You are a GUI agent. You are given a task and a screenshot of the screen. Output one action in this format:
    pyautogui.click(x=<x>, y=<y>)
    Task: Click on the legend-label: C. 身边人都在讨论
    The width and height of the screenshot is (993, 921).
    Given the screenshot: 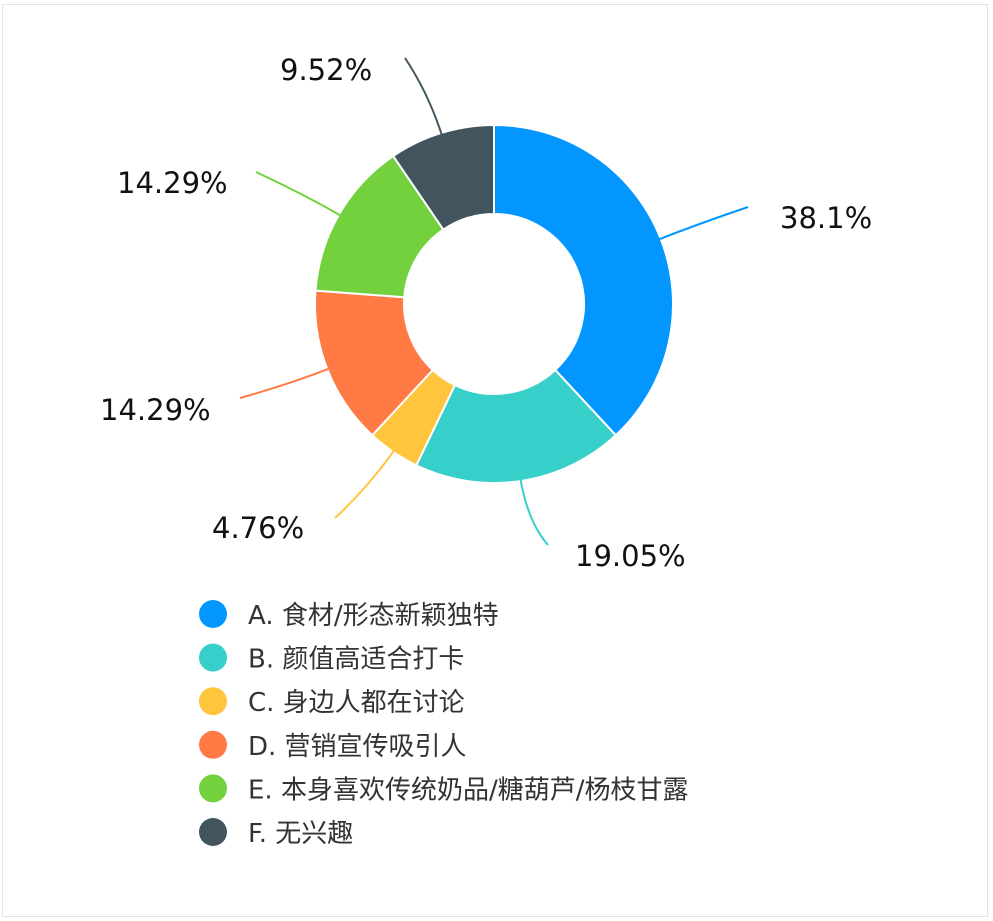 What is the action you would take?
    pyautogui.click(x=356, y=703)
    